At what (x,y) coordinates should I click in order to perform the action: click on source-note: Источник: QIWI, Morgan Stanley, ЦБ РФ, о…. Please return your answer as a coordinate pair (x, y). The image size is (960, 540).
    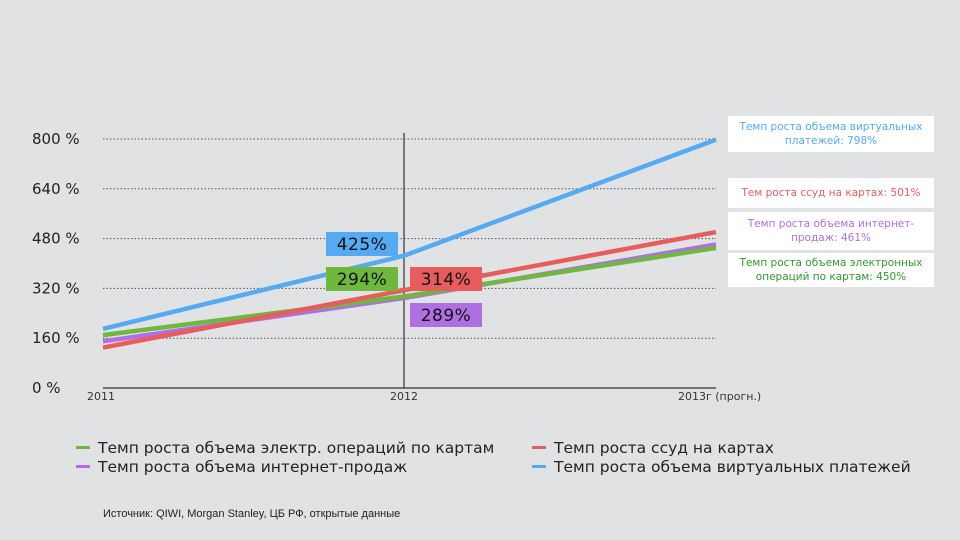
    Looking at the image, I should click on (252, 514).